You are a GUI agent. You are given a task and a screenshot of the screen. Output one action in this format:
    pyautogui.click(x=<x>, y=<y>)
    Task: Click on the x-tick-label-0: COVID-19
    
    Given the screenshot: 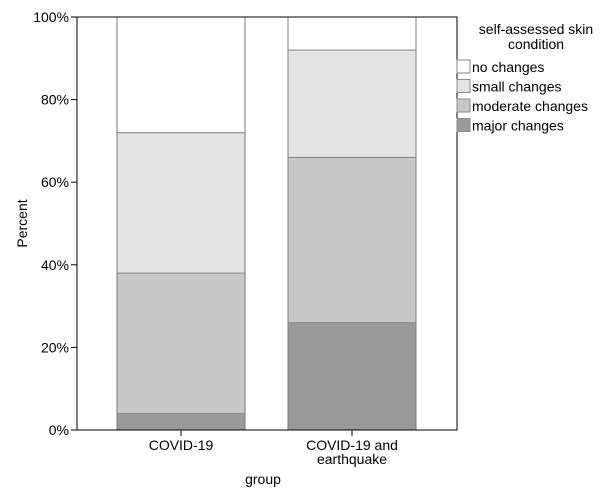 What is the action you would take?
    pyautogui.click(x=181, y=445)
    